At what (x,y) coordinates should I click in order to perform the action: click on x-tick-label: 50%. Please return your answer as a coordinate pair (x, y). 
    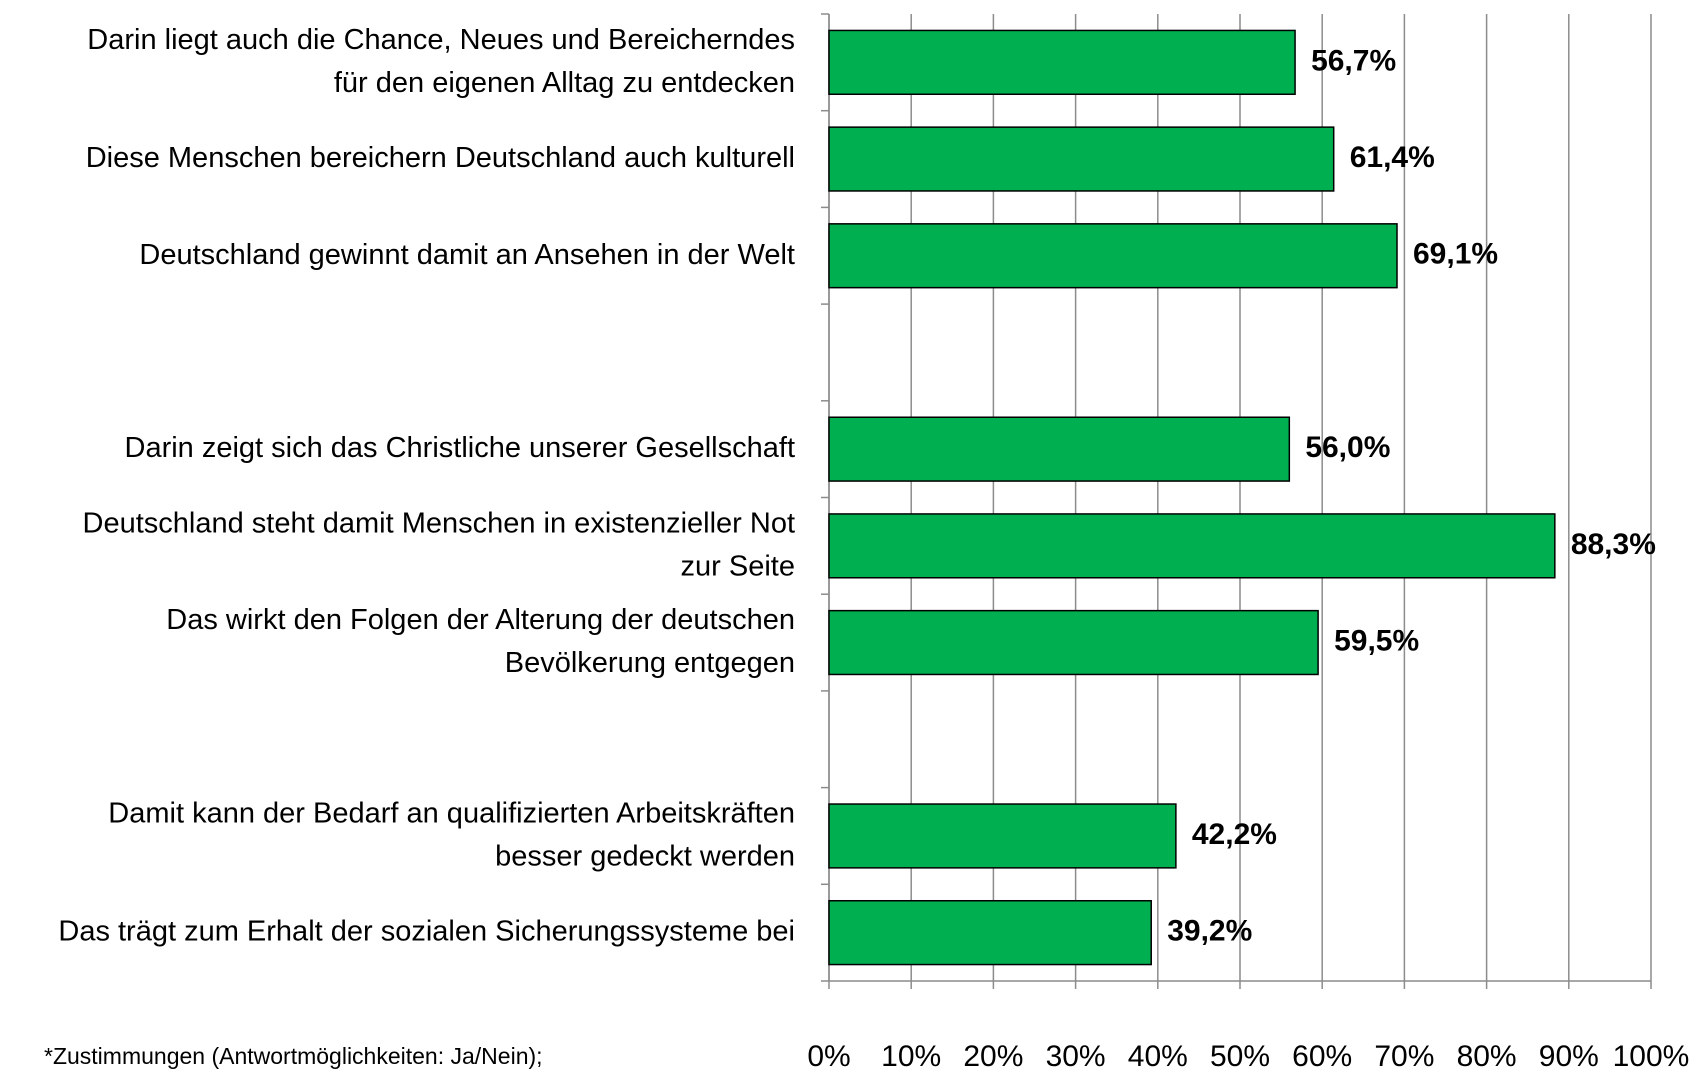
    Looking at the image, I should click on (1240, 1056).